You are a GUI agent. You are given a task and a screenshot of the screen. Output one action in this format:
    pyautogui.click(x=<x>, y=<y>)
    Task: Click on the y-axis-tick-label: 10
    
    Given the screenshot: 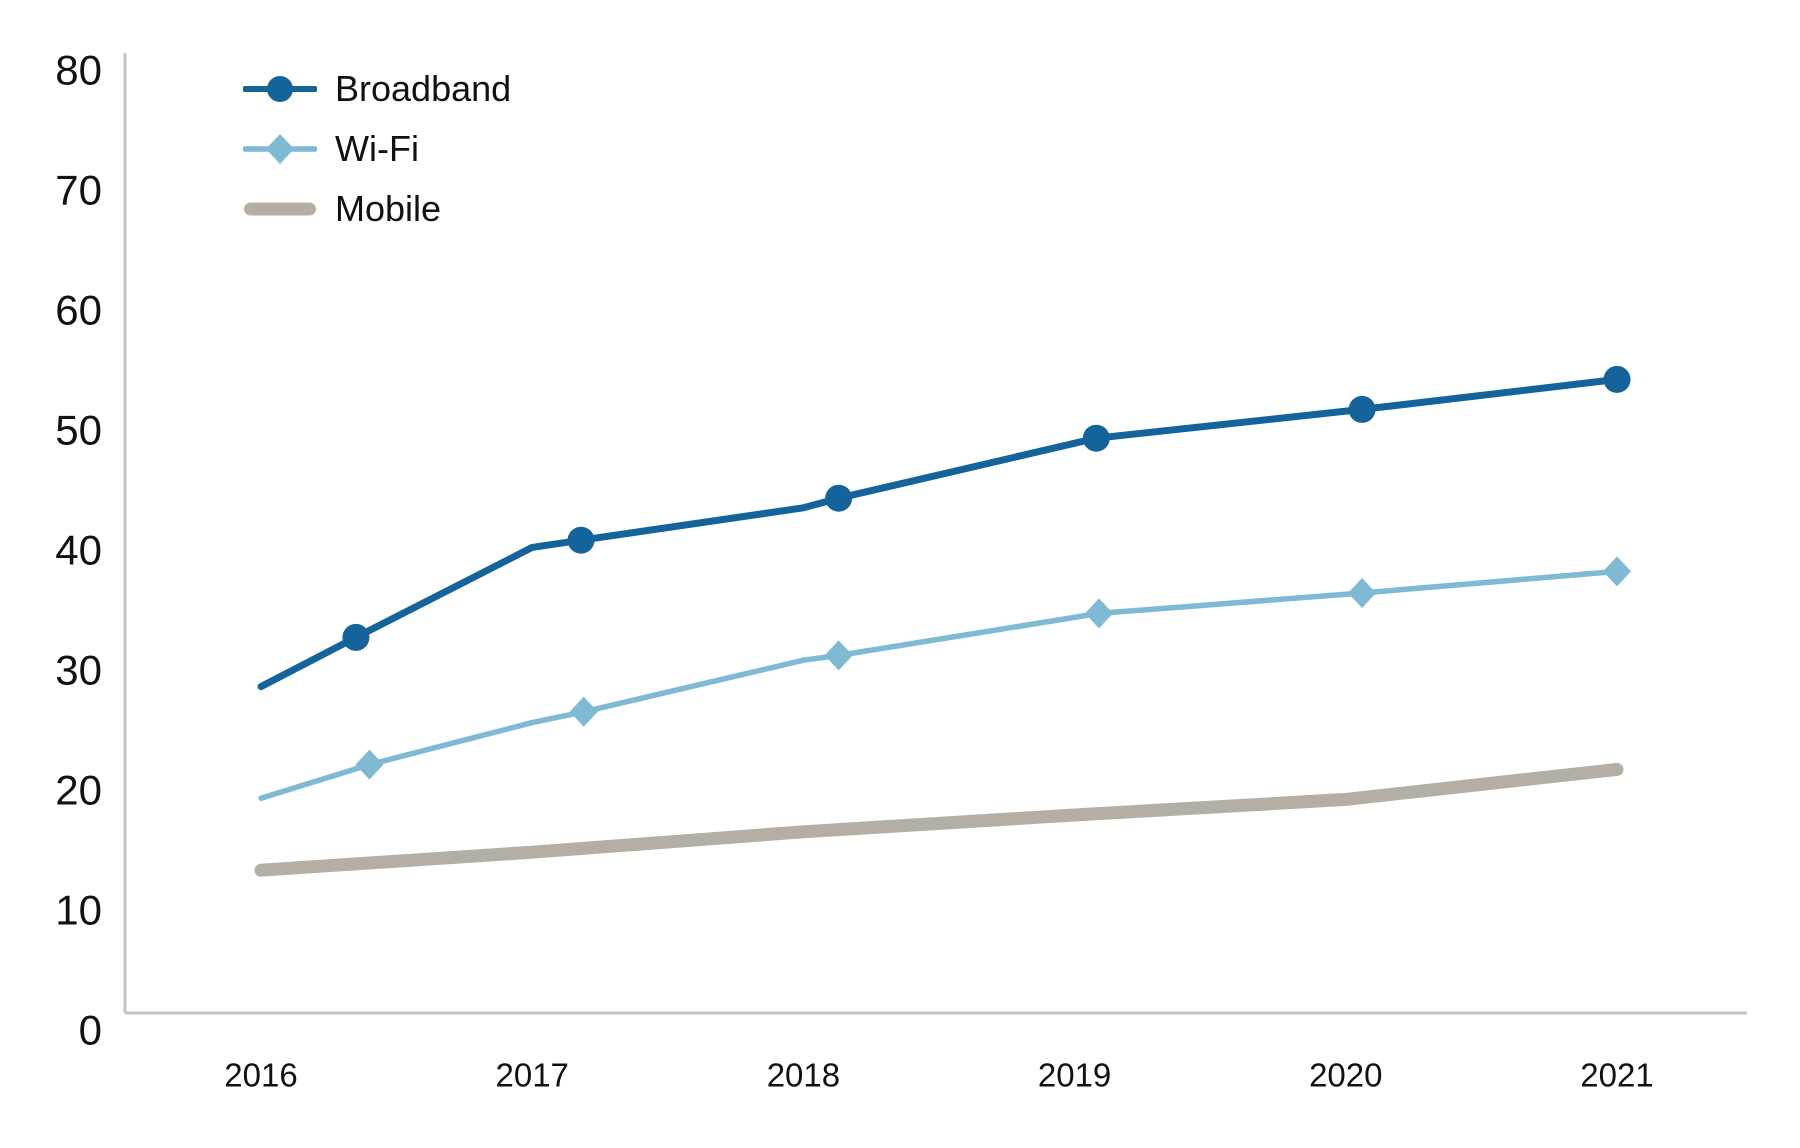 What is the action you would take?
    pyautogui.click(x=78, y=910)
    